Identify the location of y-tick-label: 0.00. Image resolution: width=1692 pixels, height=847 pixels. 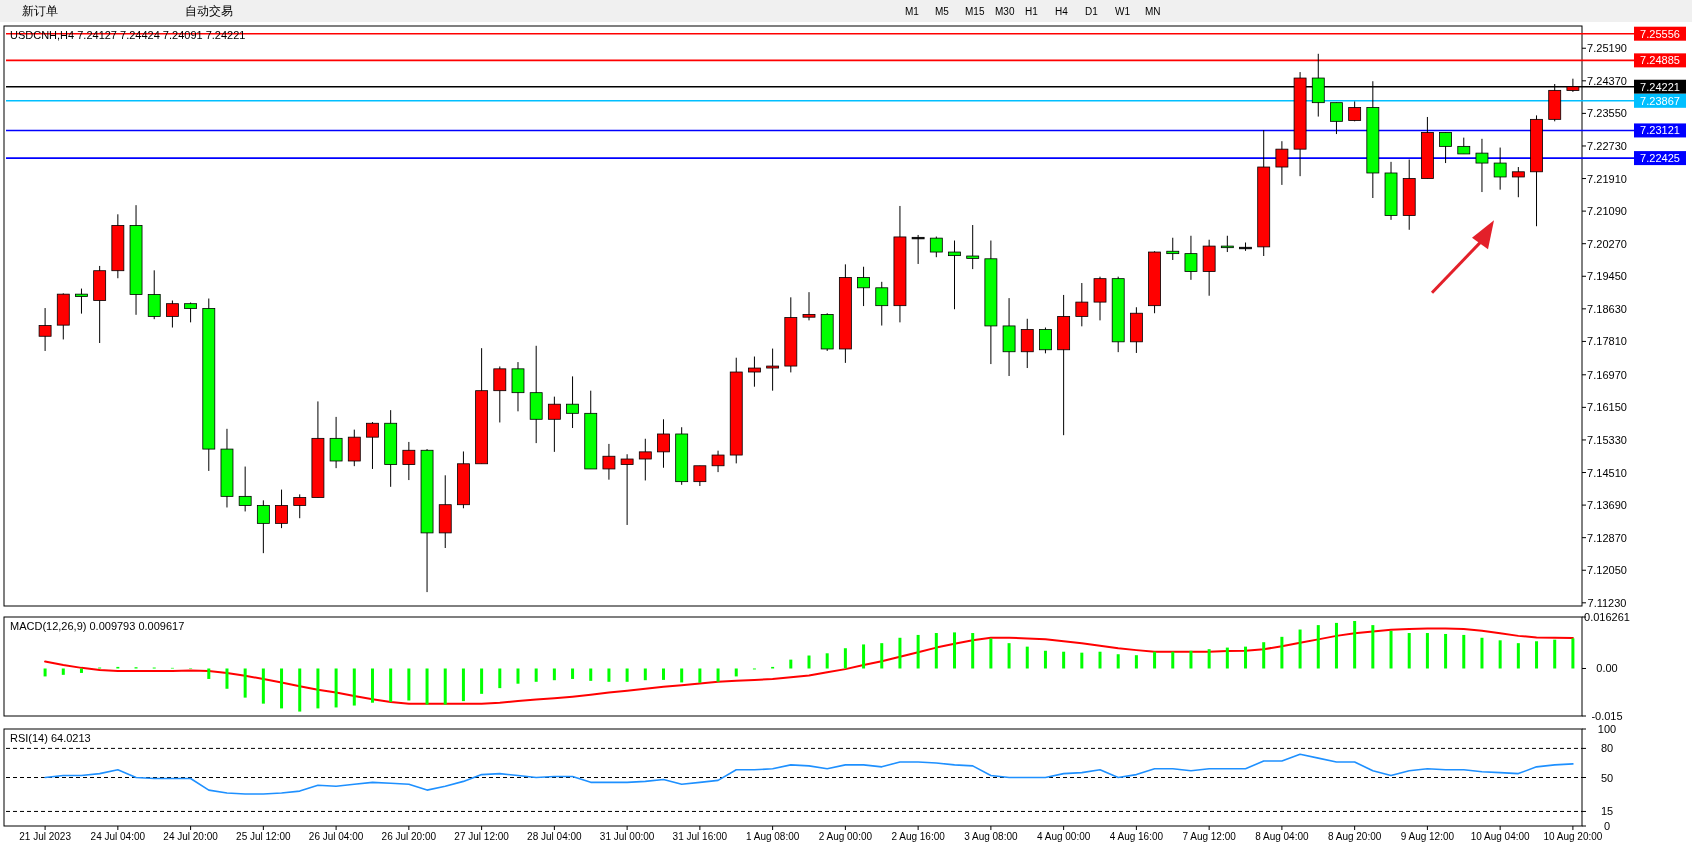
(1607, 668).